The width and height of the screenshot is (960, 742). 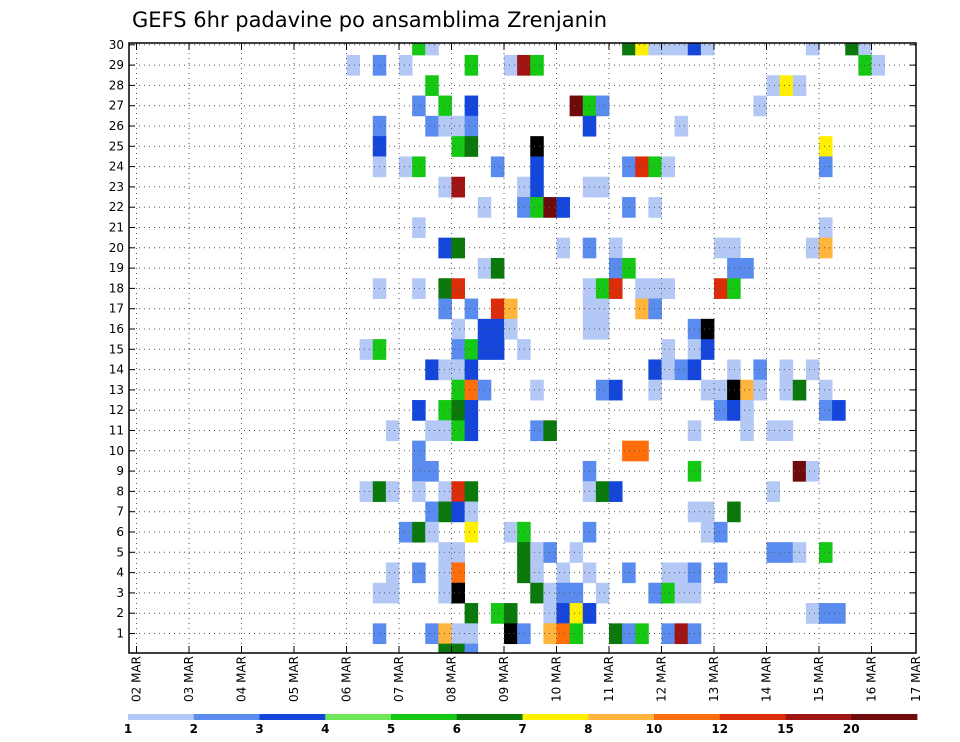 What do you see at coordinates (116, 126) in the screenshot?
I see `y-tick-label: 26` at bounding box center [116, 126].